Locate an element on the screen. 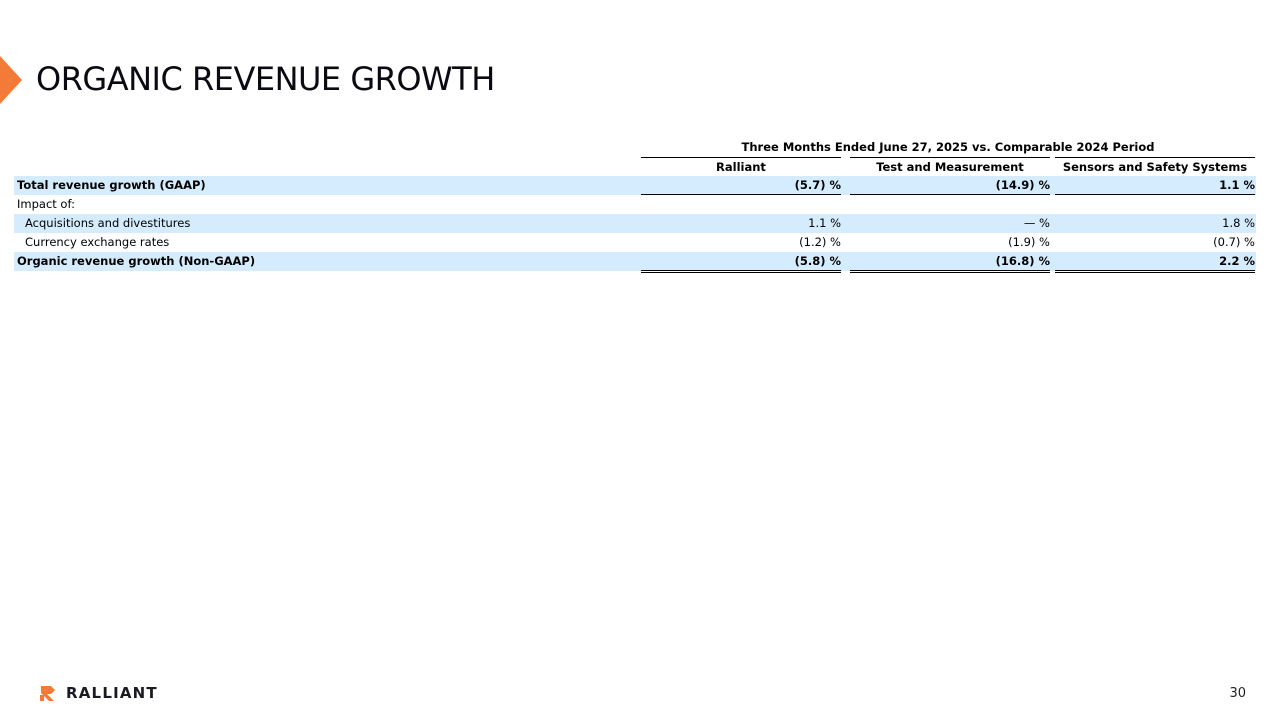 This screenshot has width=1280, height=720. logo-wordmark: RALLIANT is located at coordinates (112, 693).